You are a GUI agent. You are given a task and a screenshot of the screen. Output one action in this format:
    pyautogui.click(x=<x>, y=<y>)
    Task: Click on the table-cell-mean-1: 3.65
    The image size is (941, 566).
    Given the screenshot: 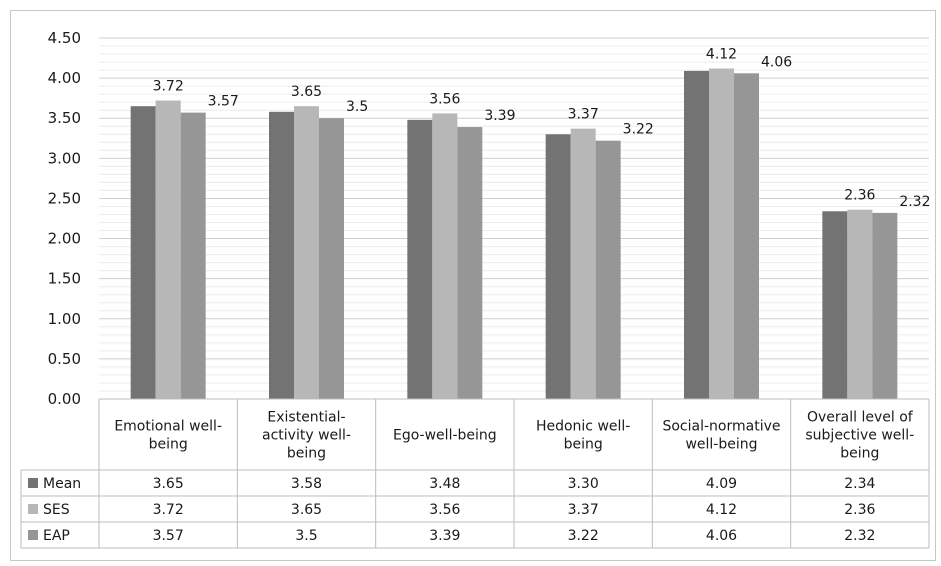 What is the action you would take?
    pyautogui.click(x=168, y=484)
    